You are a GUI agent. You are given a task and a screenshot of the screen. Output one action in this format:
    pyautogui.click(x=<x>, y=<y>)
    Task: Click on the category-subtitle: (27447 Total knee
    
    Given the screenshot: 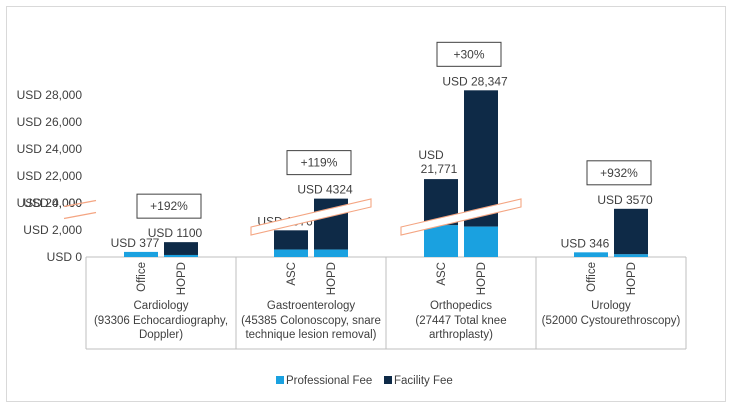 What is the action you would take?
    pyautogui.click(x=460, y=321)
    